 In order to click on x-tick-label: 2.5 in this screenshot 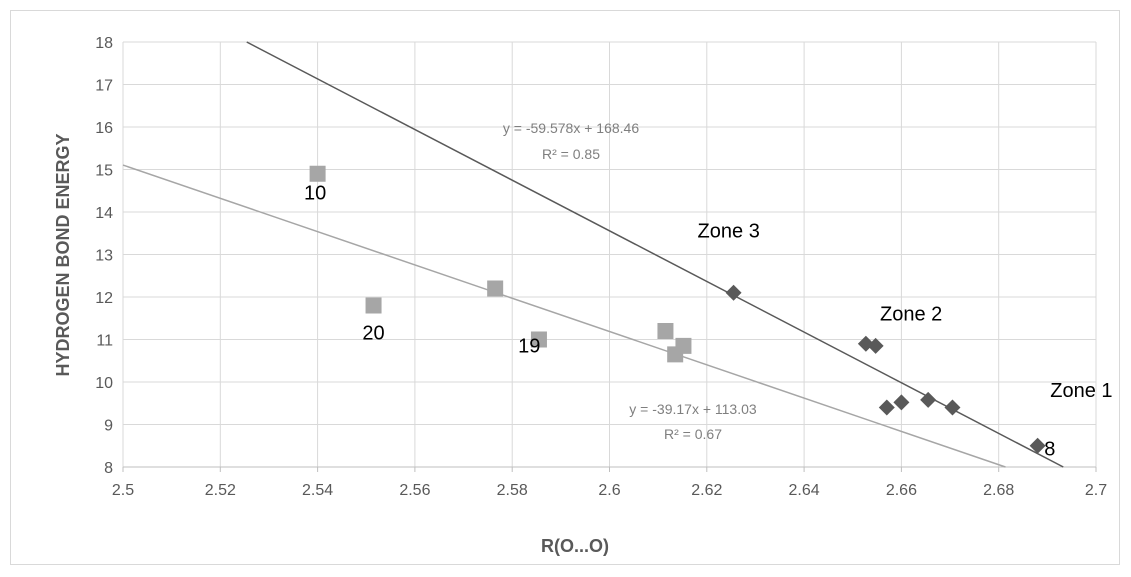, I will do `click(123, 490)`.